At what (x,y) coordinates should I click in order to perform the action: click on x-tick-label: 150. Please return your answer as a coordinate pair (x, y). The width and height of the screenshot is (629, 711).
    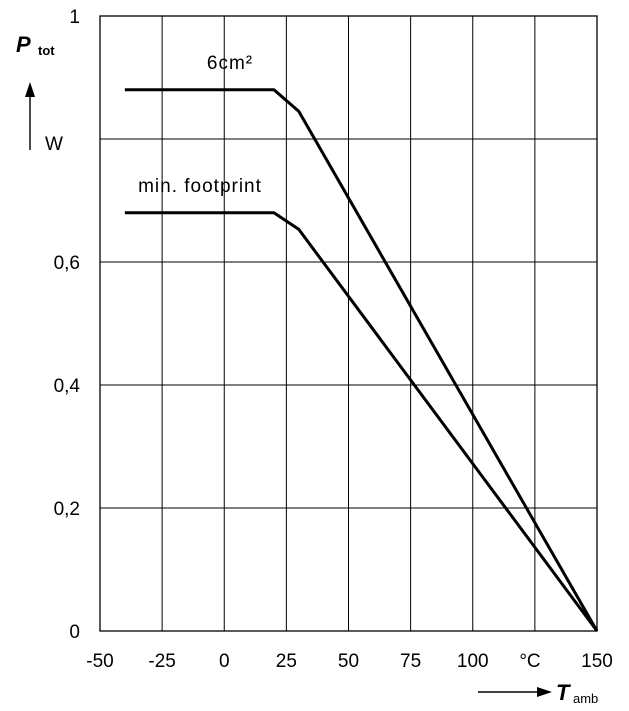
    Looking at the image, I should click on (597, 661).